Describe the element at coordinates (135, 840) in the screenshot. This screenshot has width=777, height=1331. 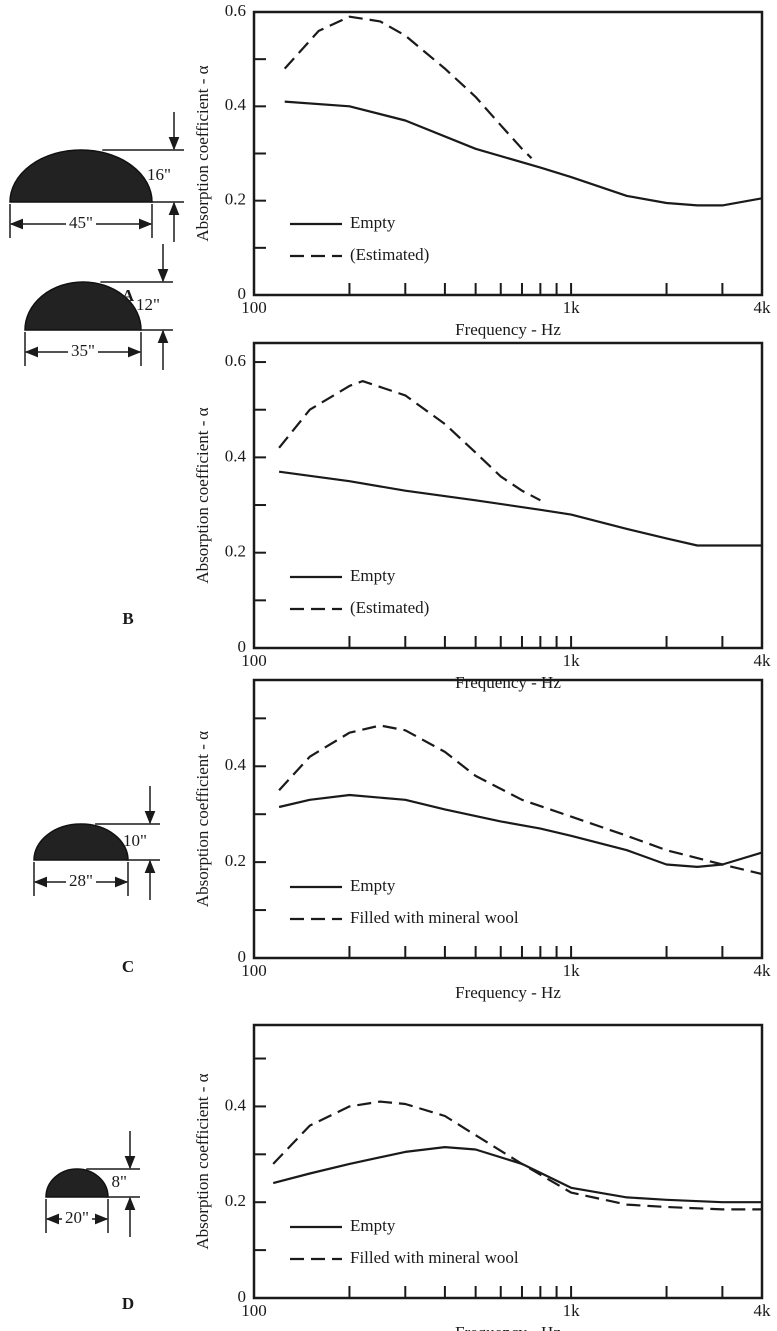
I see `height-label: 10"` at that location.